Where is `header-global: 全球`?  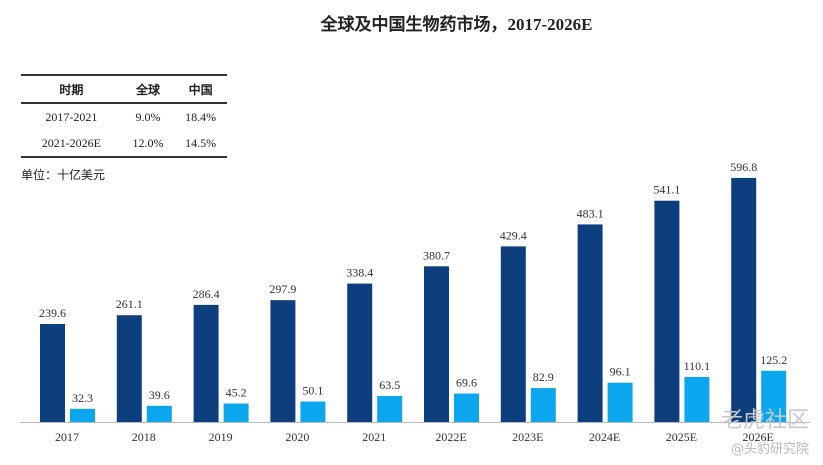 header-global: 全球 is located at coordinates (148, 89).